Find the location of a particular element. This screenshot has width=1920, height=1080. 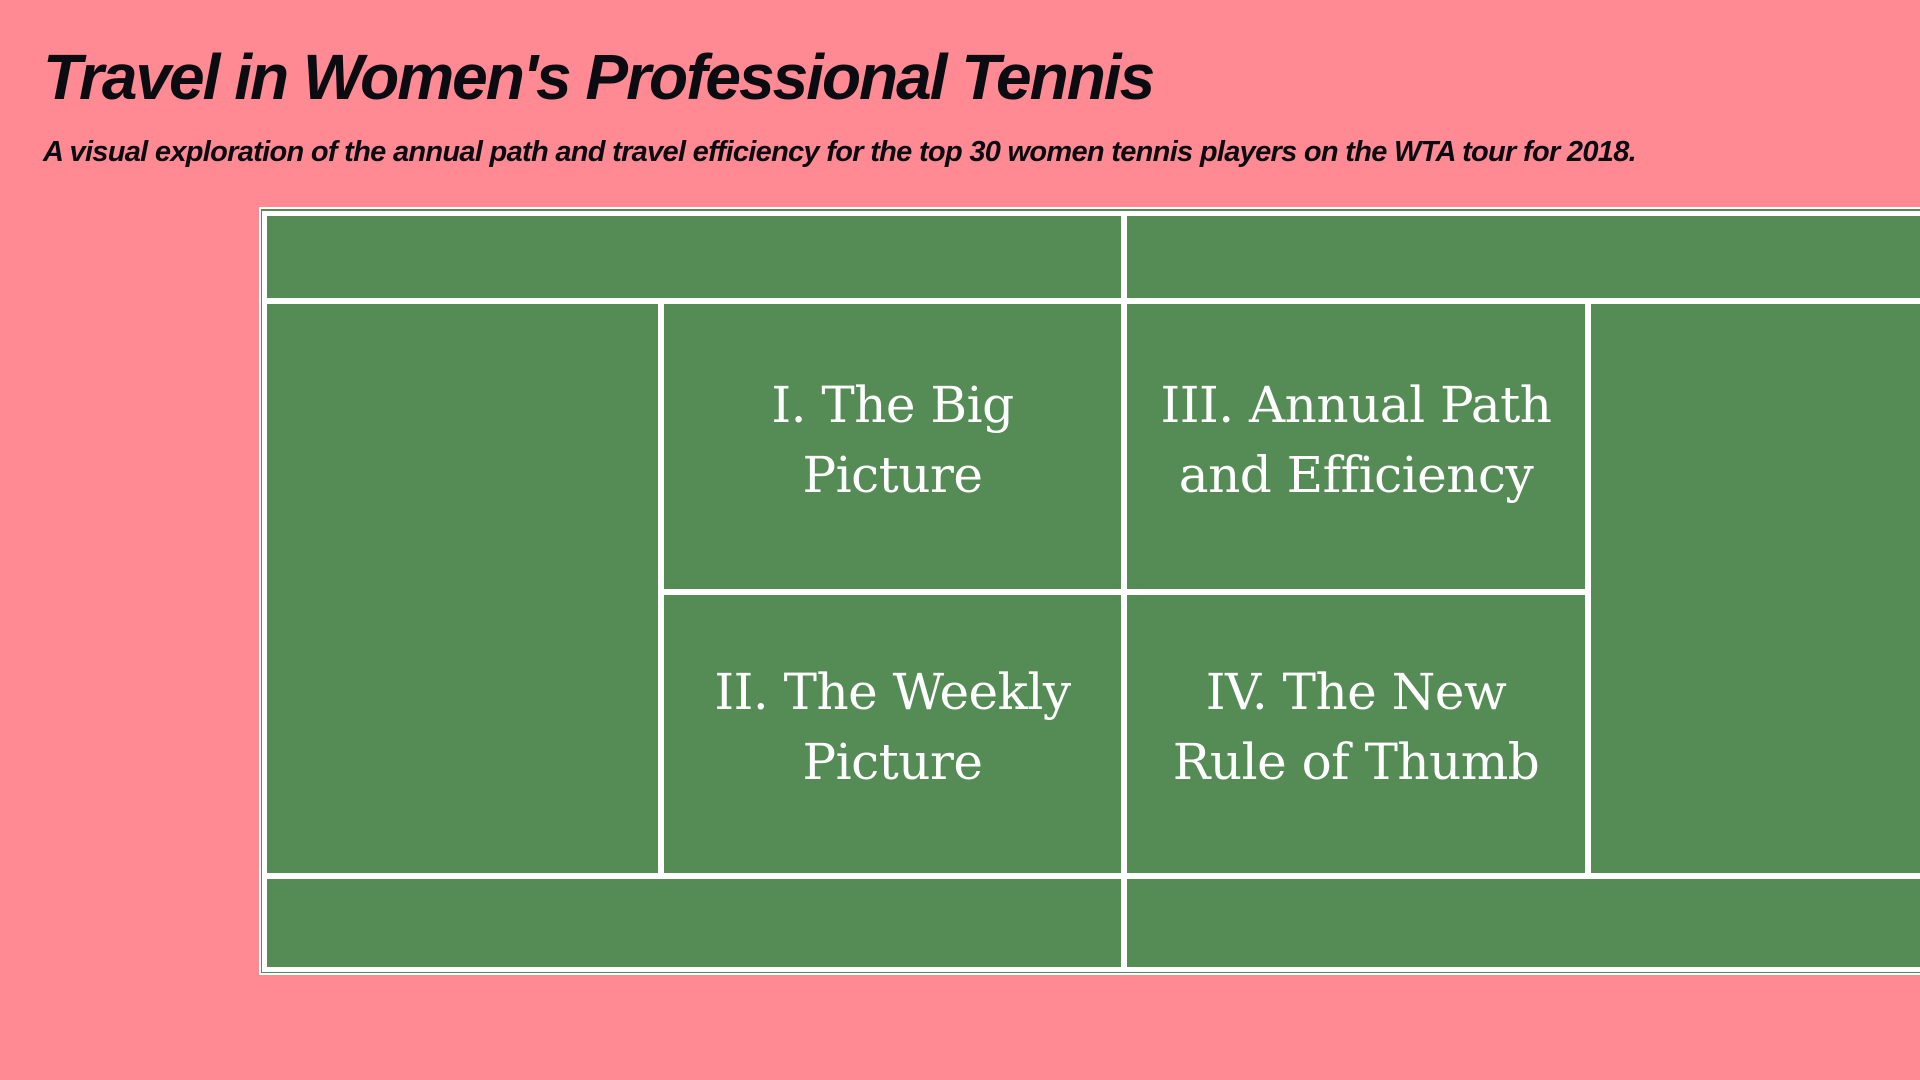

section-link-weekly-picture: II. The Weekly Picture is located at coordinates (892, 734).